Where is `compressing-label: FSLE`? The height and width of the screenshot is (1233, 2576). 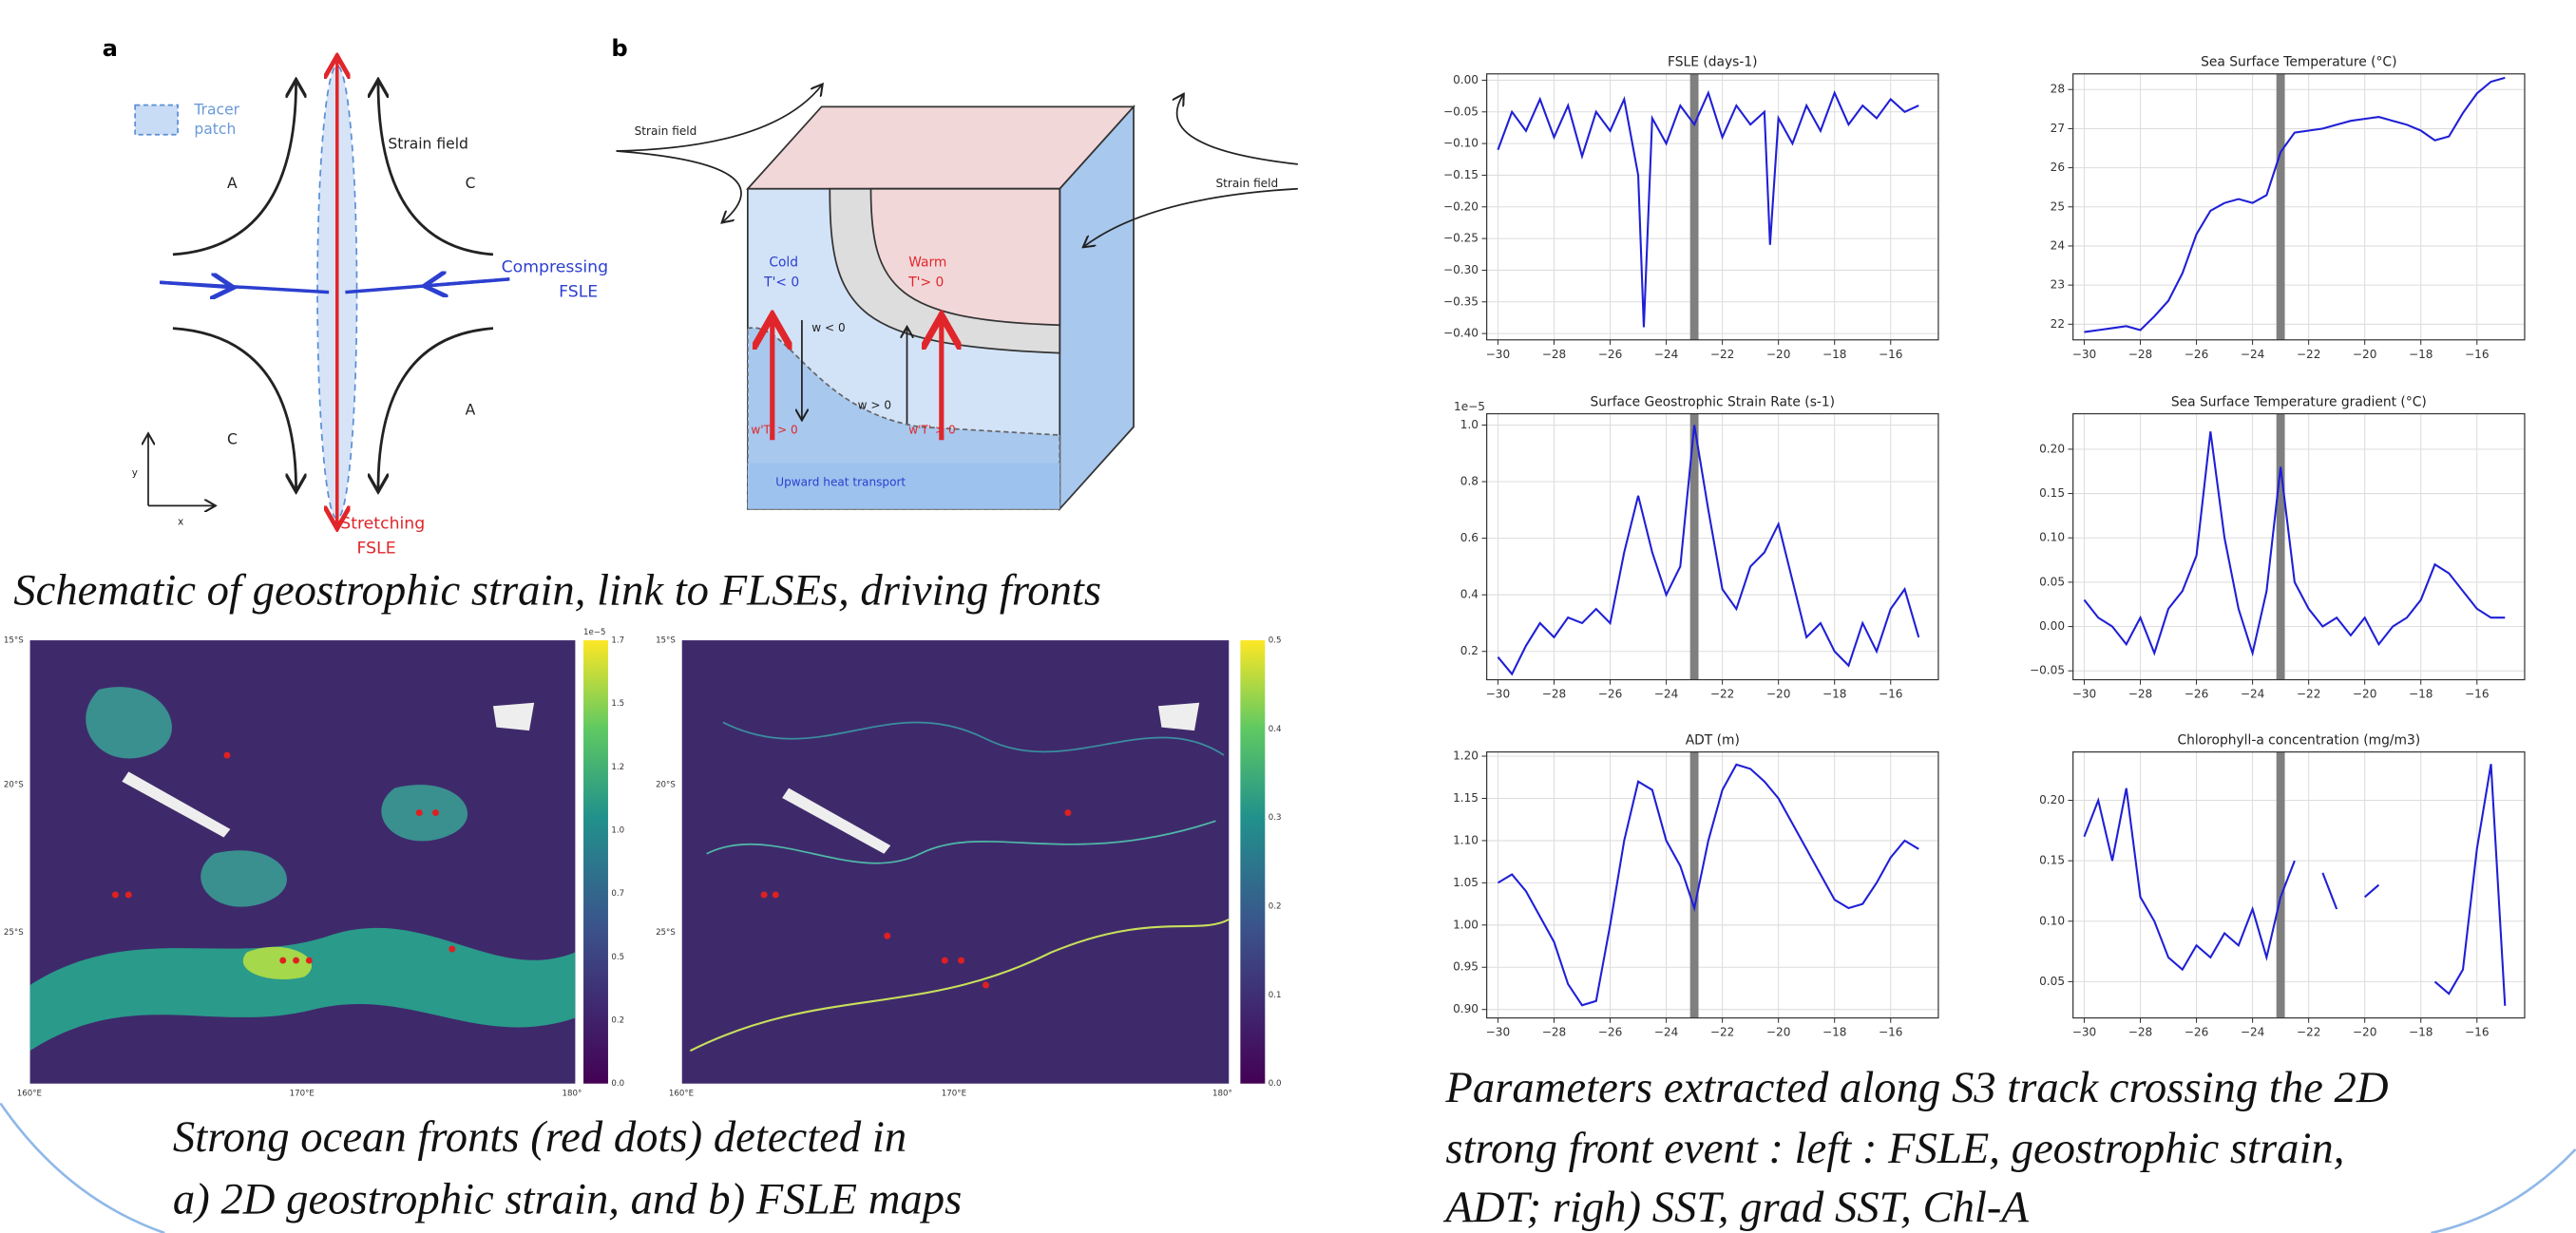
compressing-label: FSLE is located at coordinates (578, 292).